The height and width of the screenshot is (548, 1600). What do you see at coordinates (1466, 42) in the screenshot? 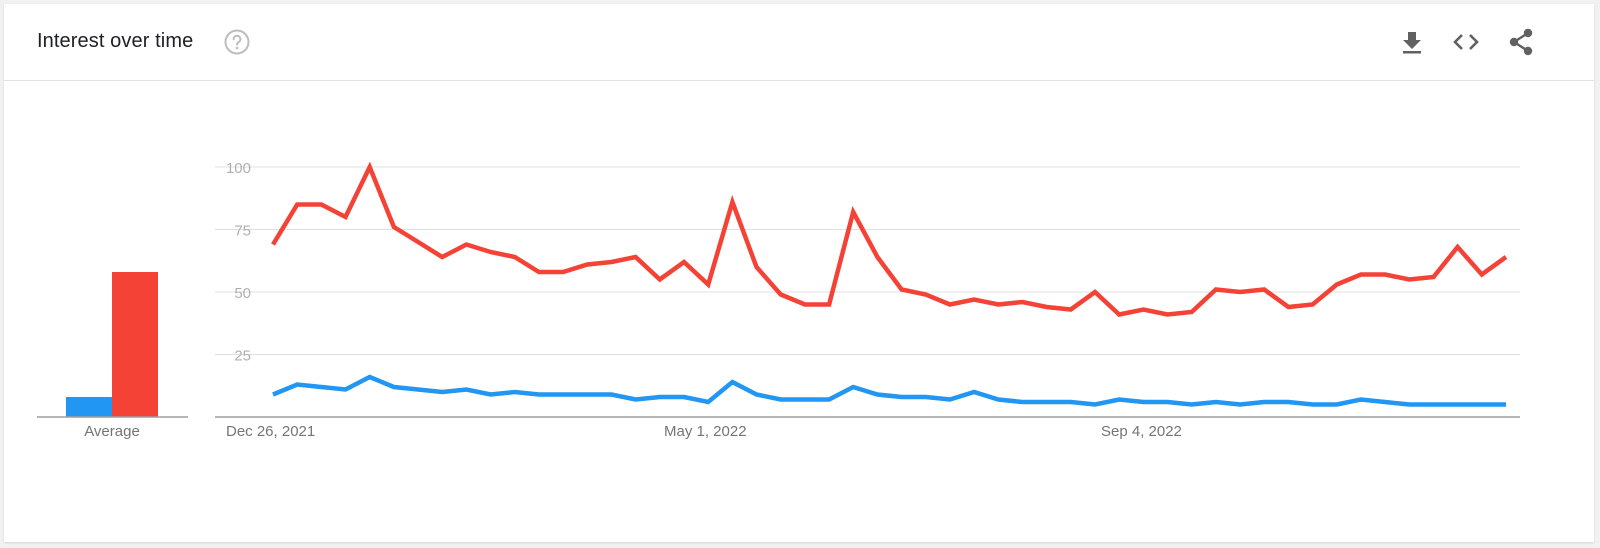
I see `embed-code-icon` at bounding box center [1466, 42].